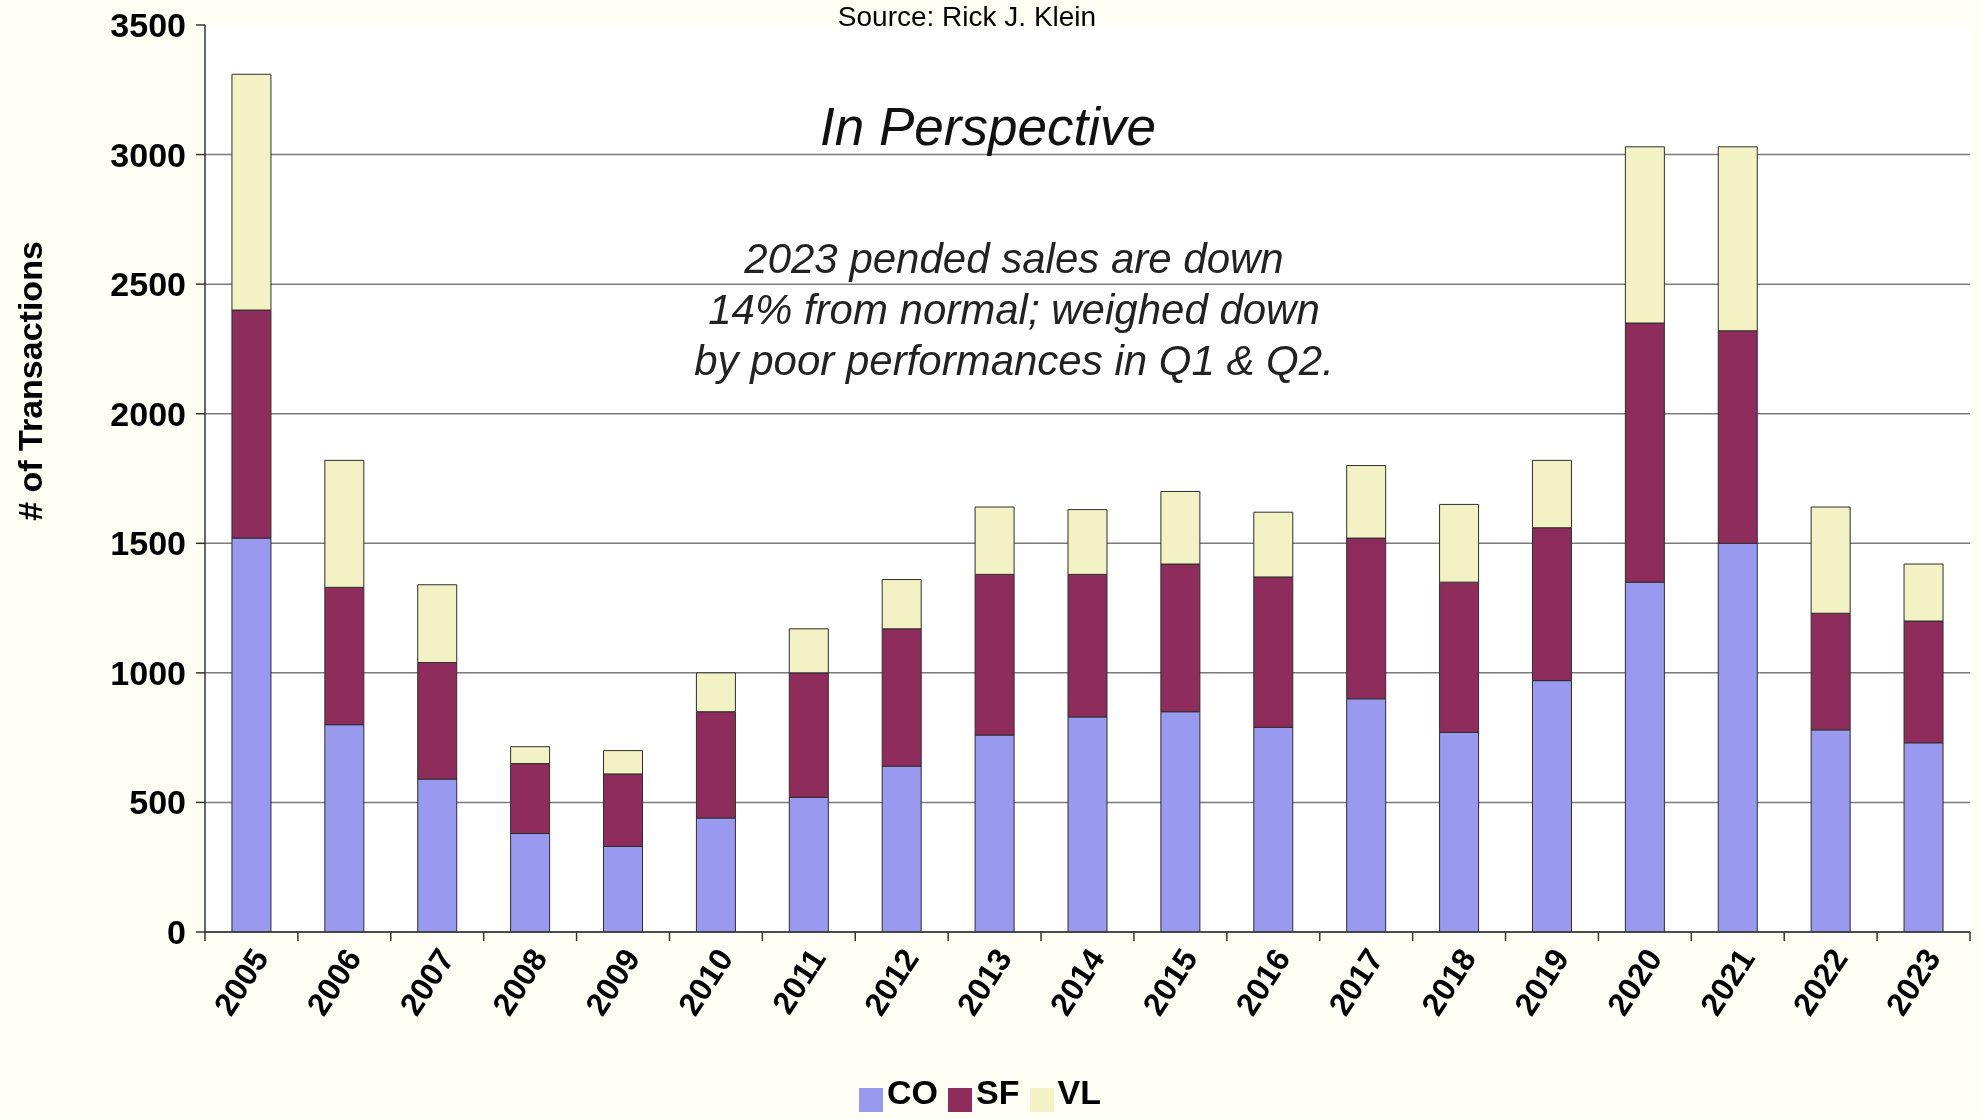 The height and width of the screenshot is (1119, 1982). What do you see at coordinates (988, 126) in the screenshot?
I see `text: In Perspective` at bounding box center [988, 126].